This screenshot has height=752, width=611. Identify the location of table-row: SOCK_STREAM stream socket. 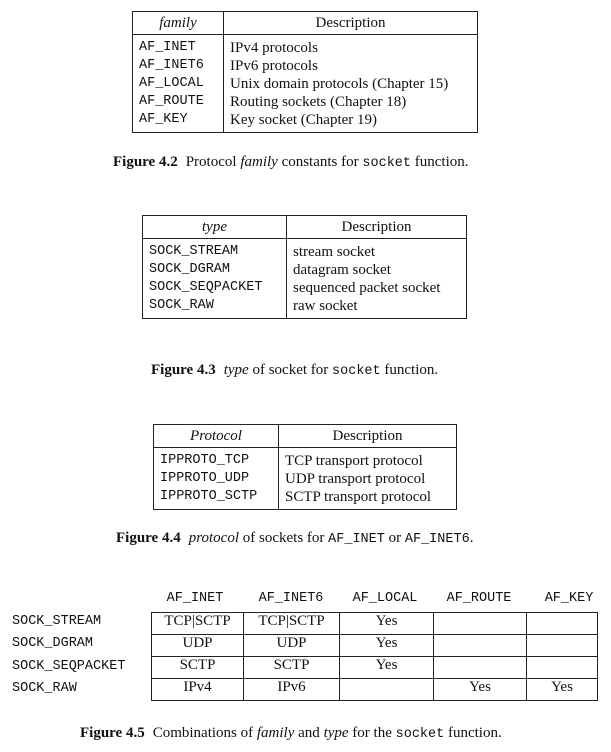
(304, 249).